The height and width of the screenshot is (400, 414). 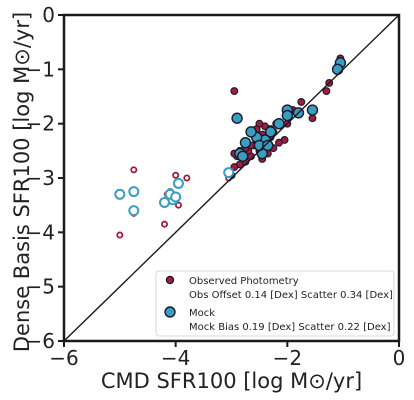 What do you see at coordinates (63, 358) in the screenshot?
I see `x-tick-label: −6` at bounding box center [63, 358].